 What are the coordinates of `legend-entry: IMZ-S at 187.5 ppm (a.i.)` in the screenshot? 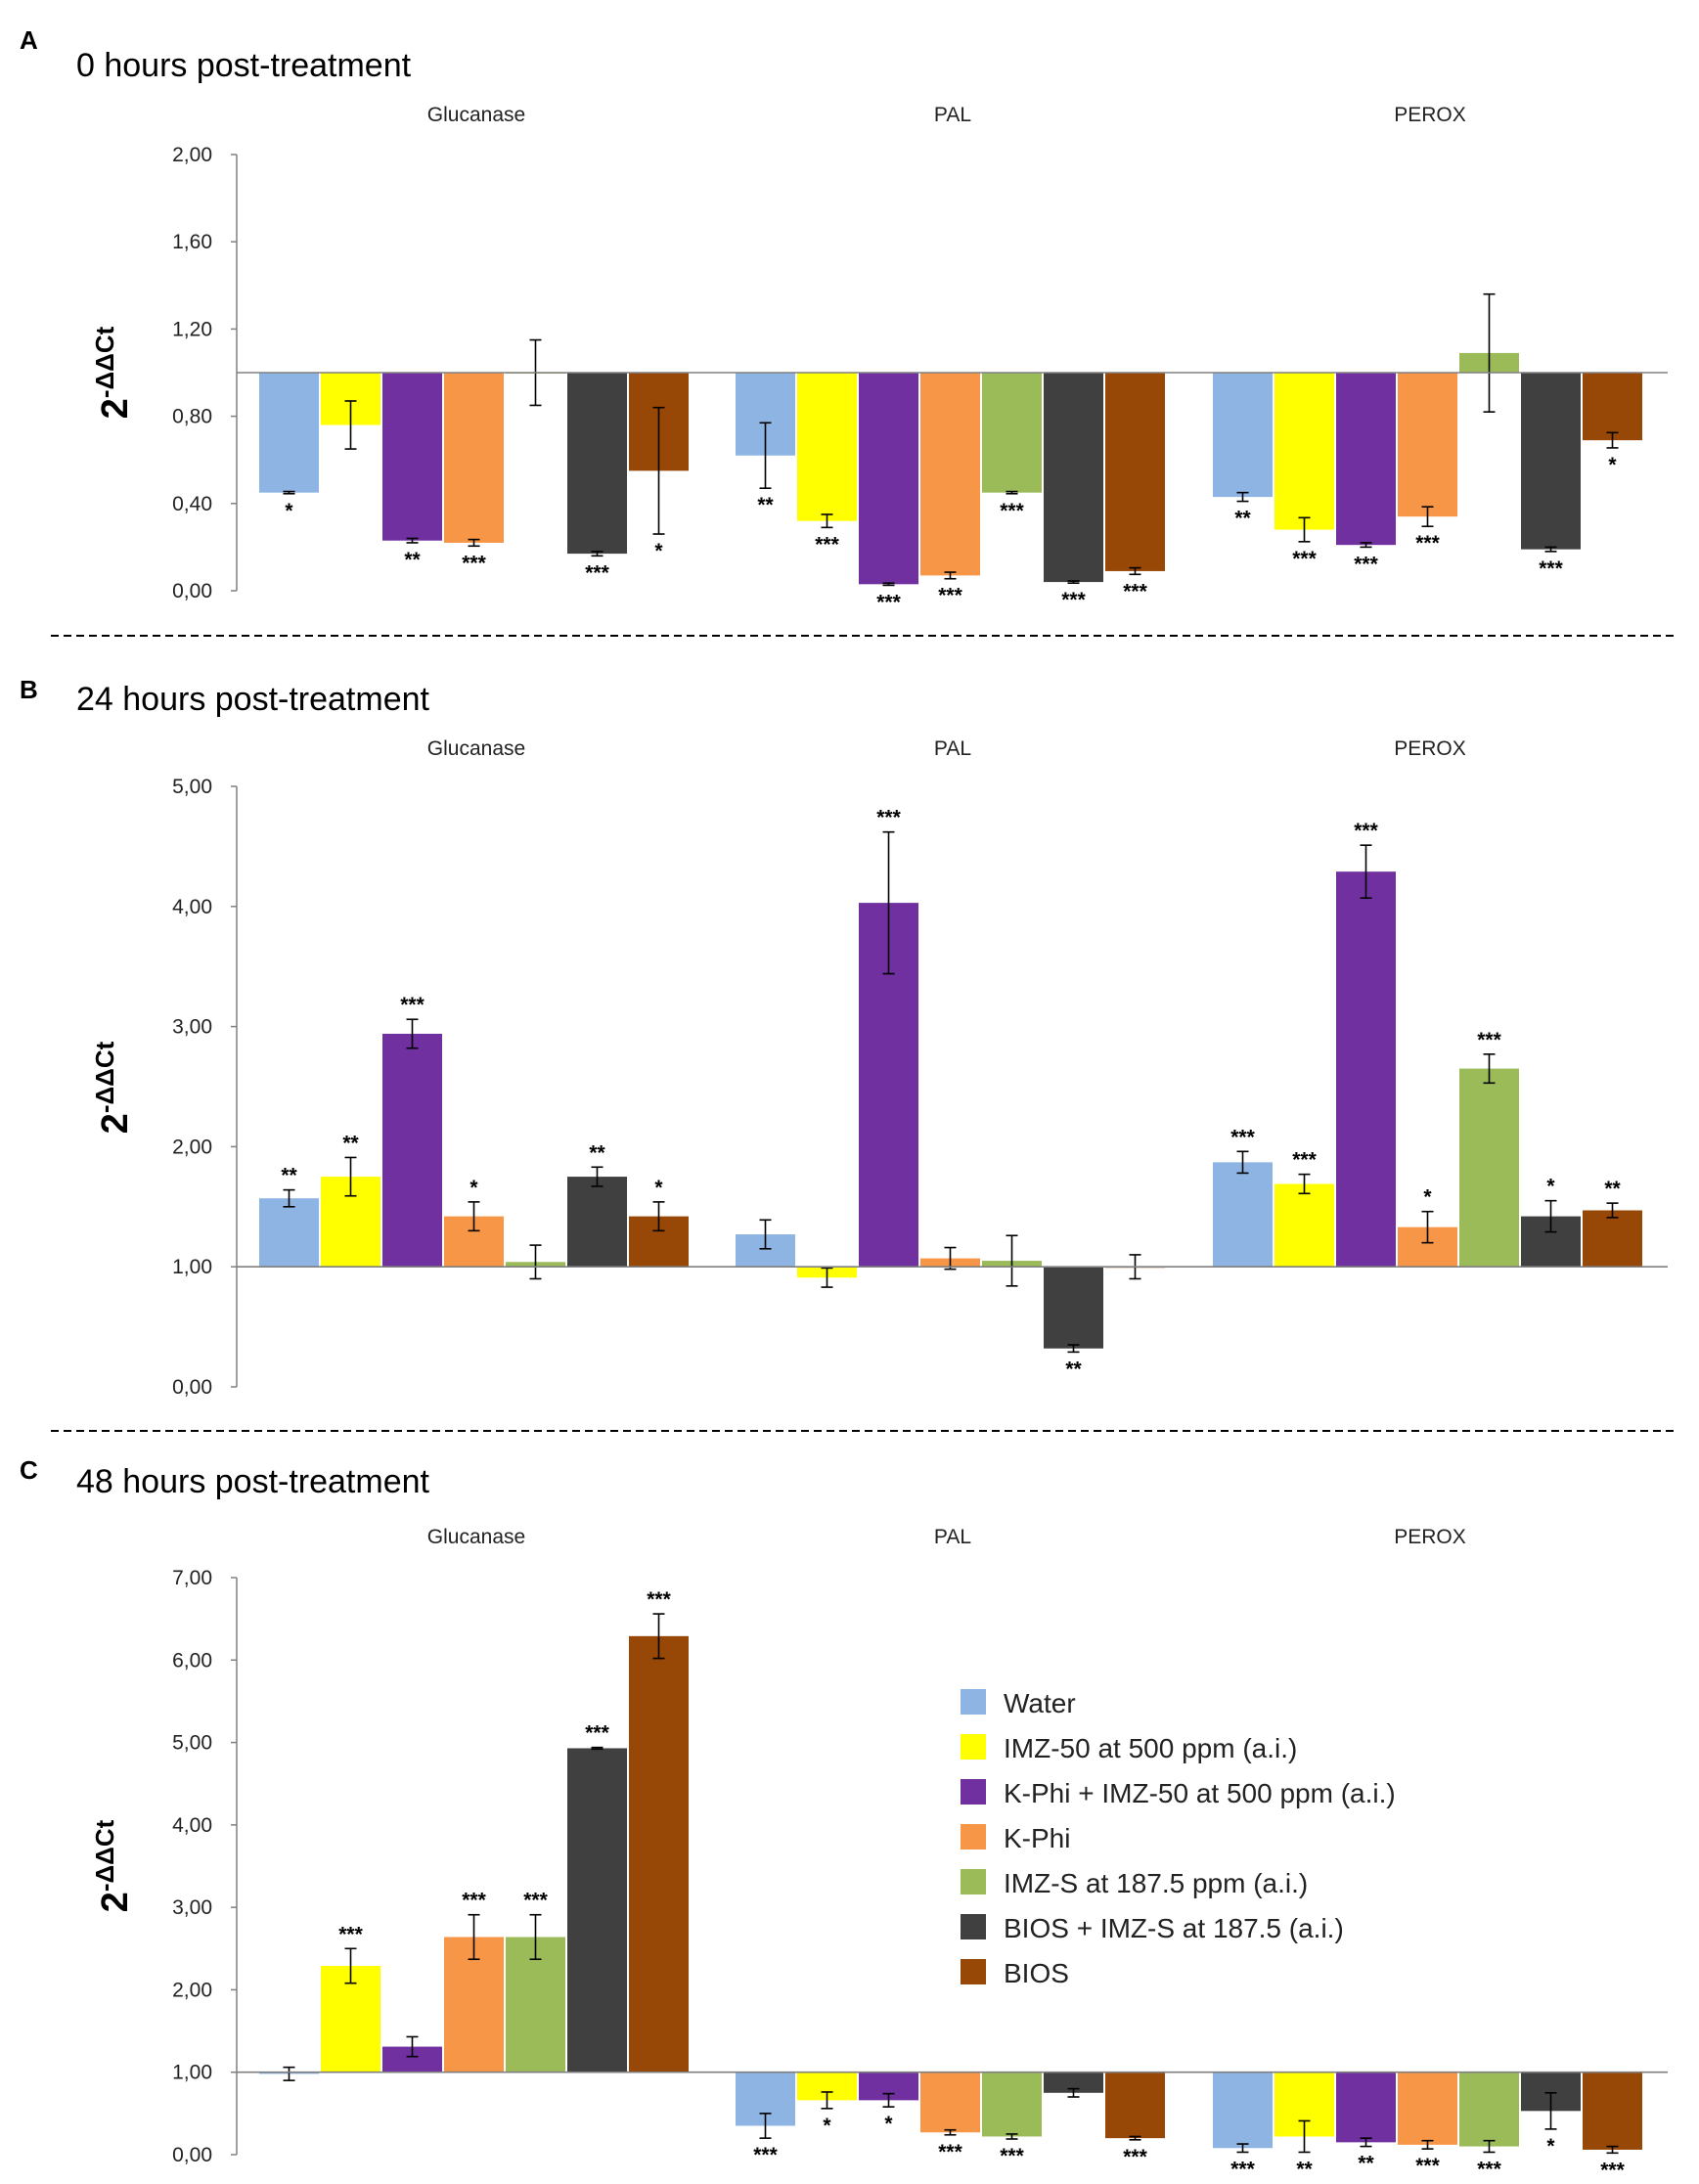 It's located at (1156, 1883).